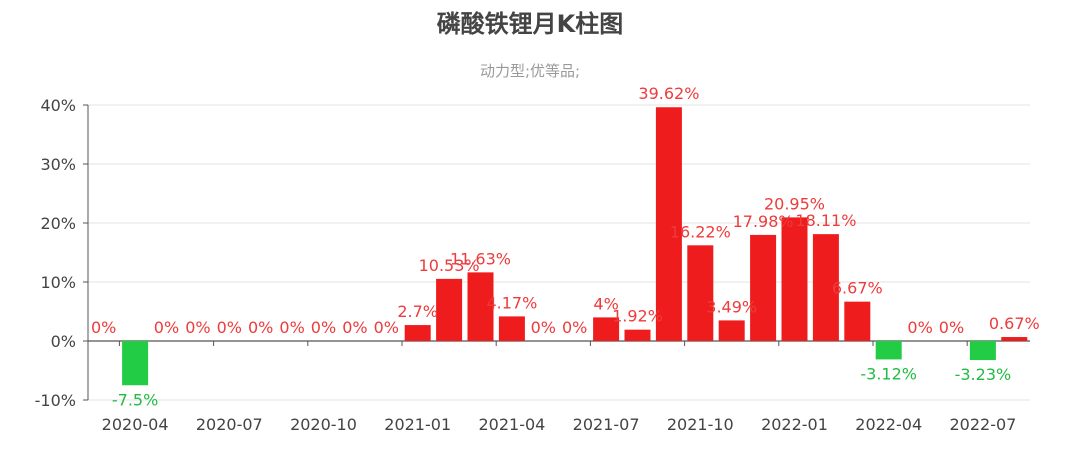 Image resolution: width=1080 pixels, height=455 pixels. What do you see at coordinates (58, 105) in the screenshot?
I see `y-tick-label: 40%` at bounding box center [58, 105].